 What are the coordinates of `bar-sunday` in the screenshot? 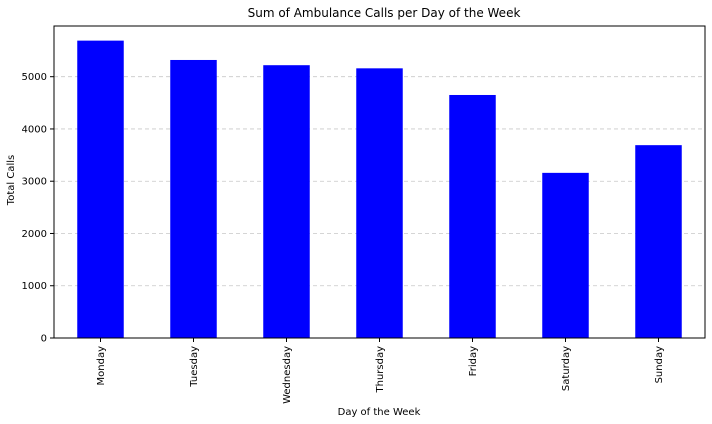 It's located at (658, 241).